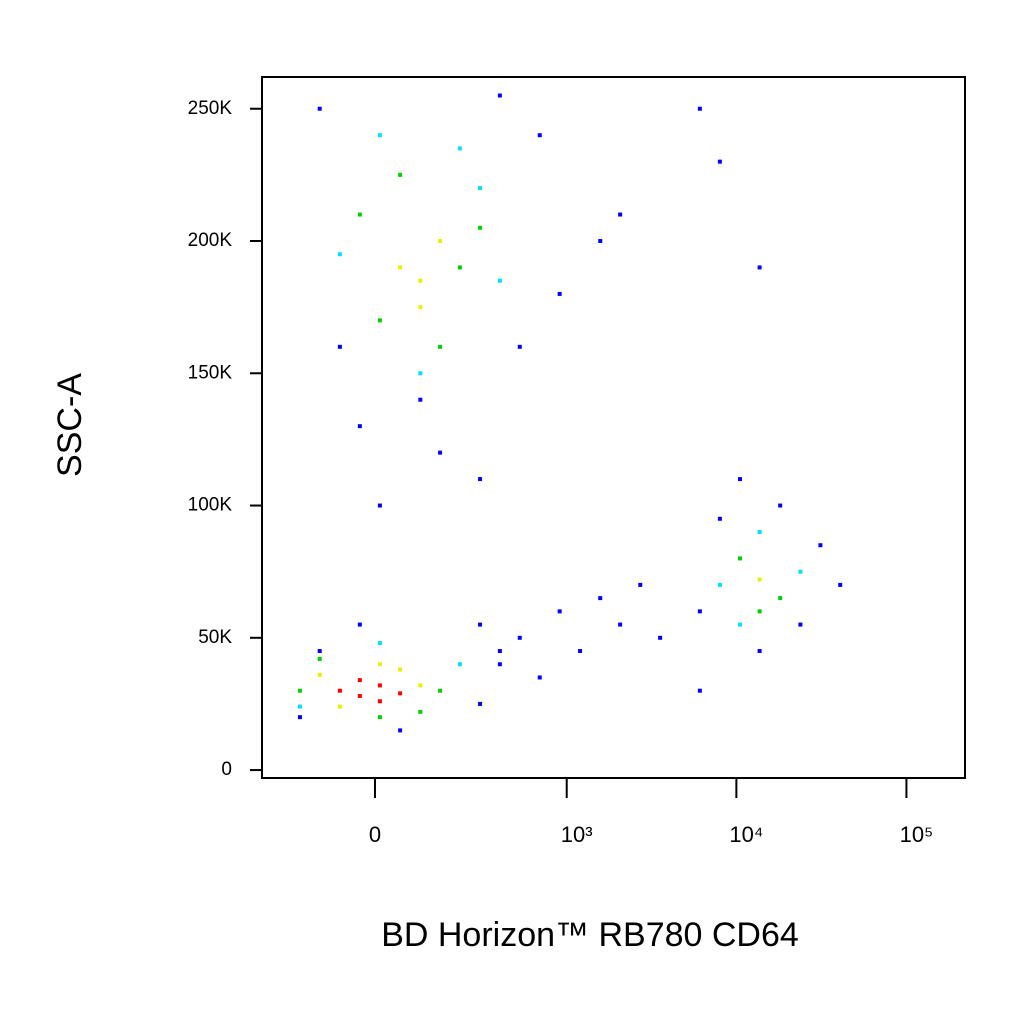 The height and width of the screenshot is (1024, 1024). I want to click on x-tick-label: 10⁵, so click(917, 834).